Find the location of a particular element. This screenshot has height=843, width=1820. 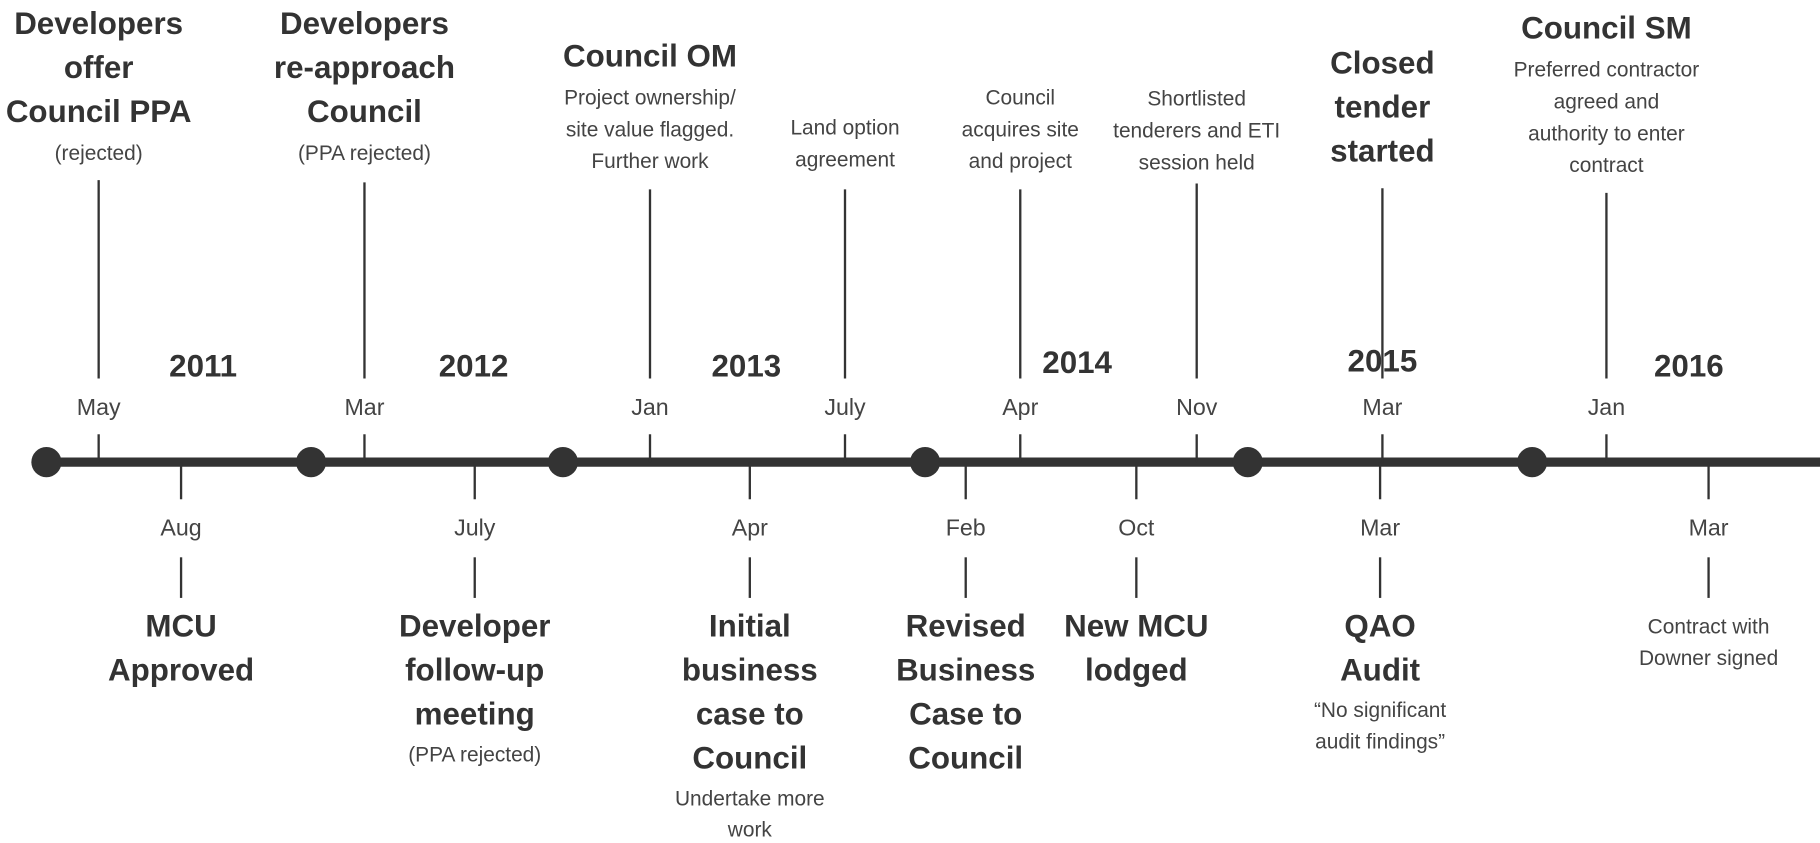

year-label: 2014 is located at coordinates (1077, 362).